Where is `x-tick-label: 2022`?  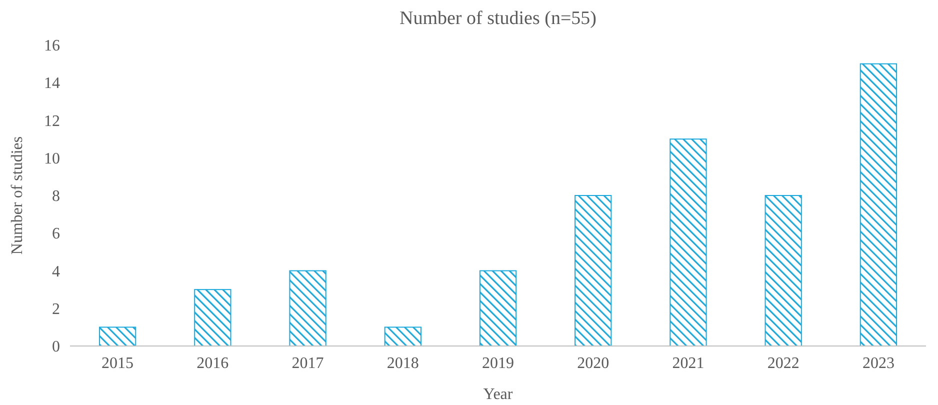 x-tick-label: 2022 is located at coordinates (783, 363).